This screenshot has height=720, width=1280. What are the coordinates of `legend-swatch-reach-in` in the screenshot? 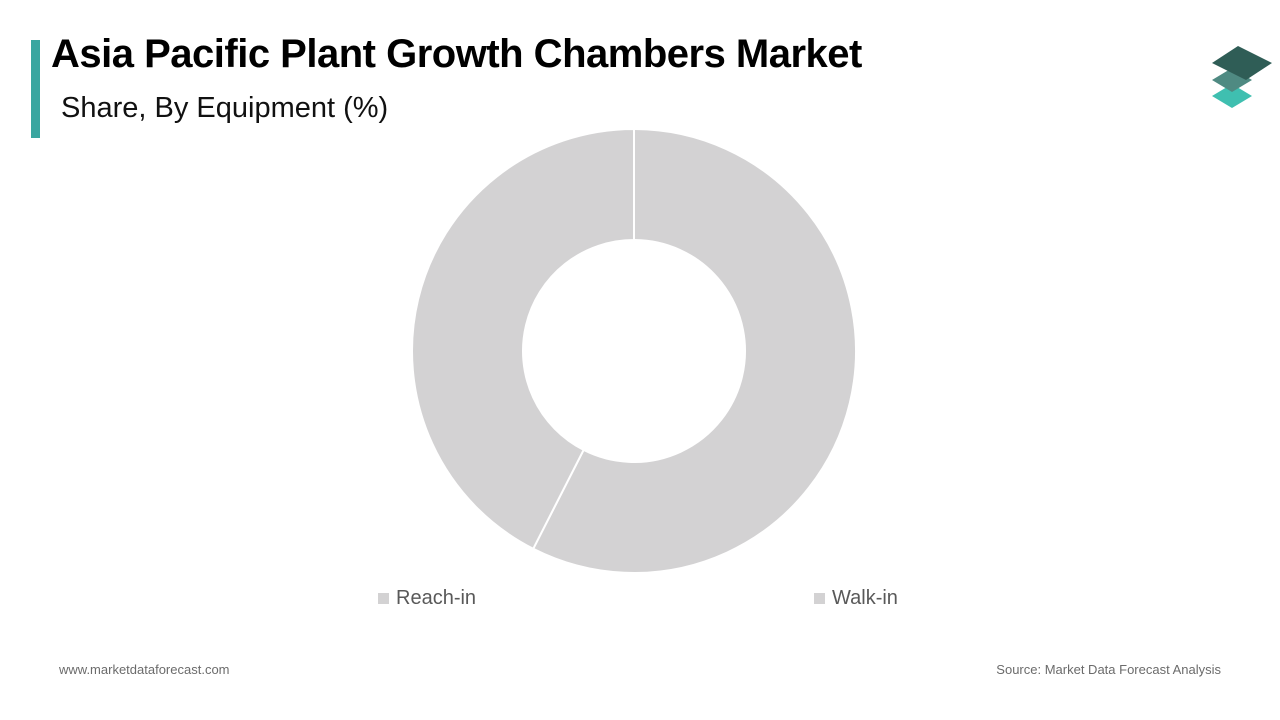 It's located at (383, 598).